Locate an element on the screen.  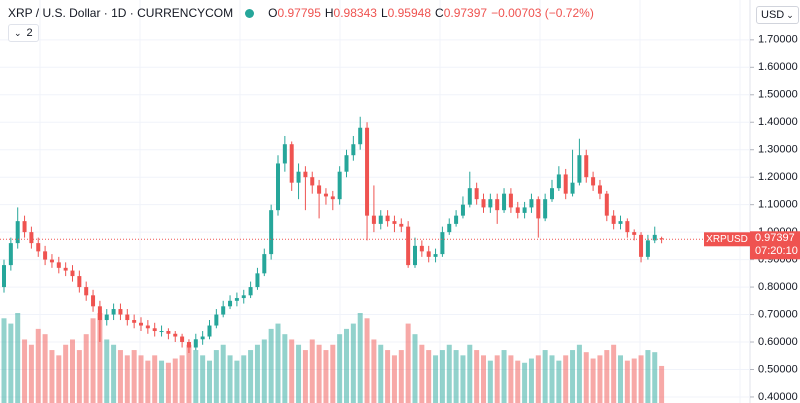
ohlc-value: 0.97397 is located at coordinates (465, 13).